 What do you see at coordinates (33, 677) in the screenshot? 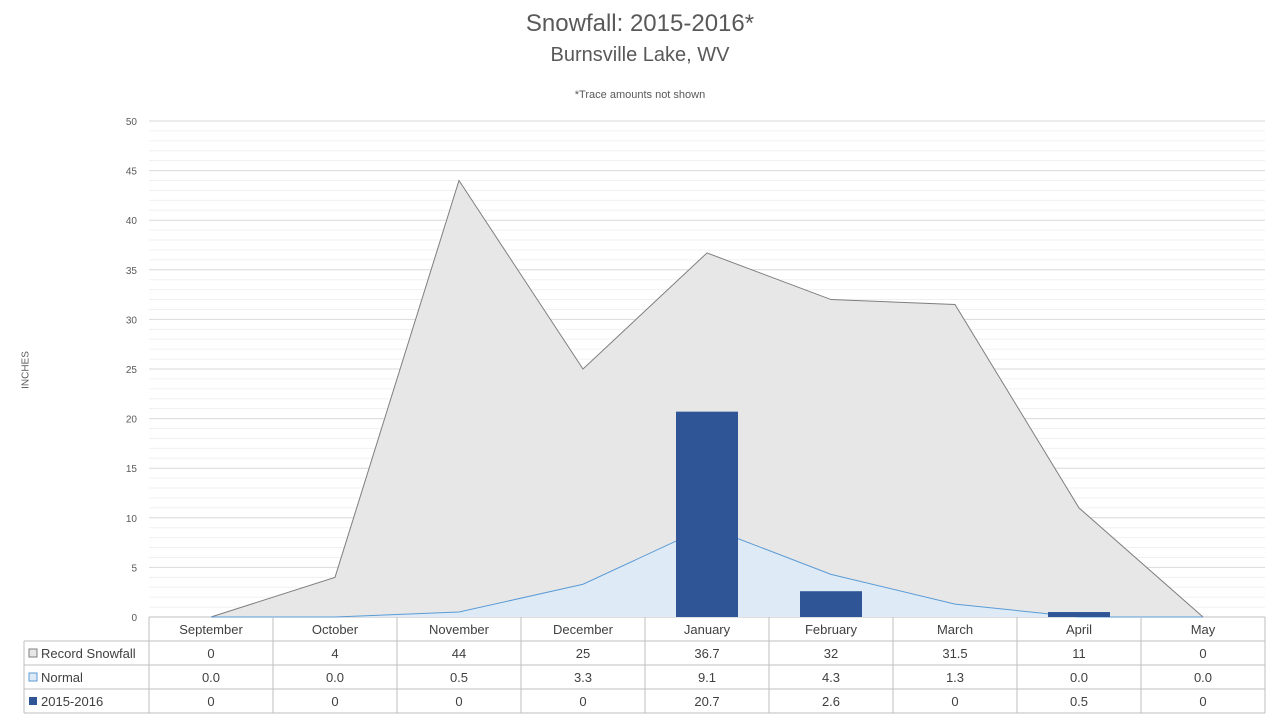
I see `legend-key-normal` at bounding box center [33, 677].